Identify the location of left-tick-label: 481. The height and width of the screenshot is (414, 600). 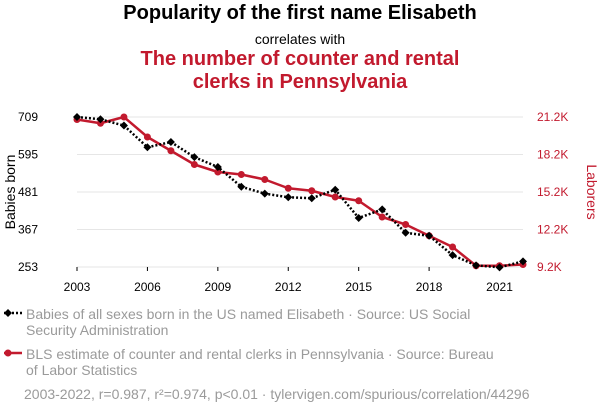
(28, 192).